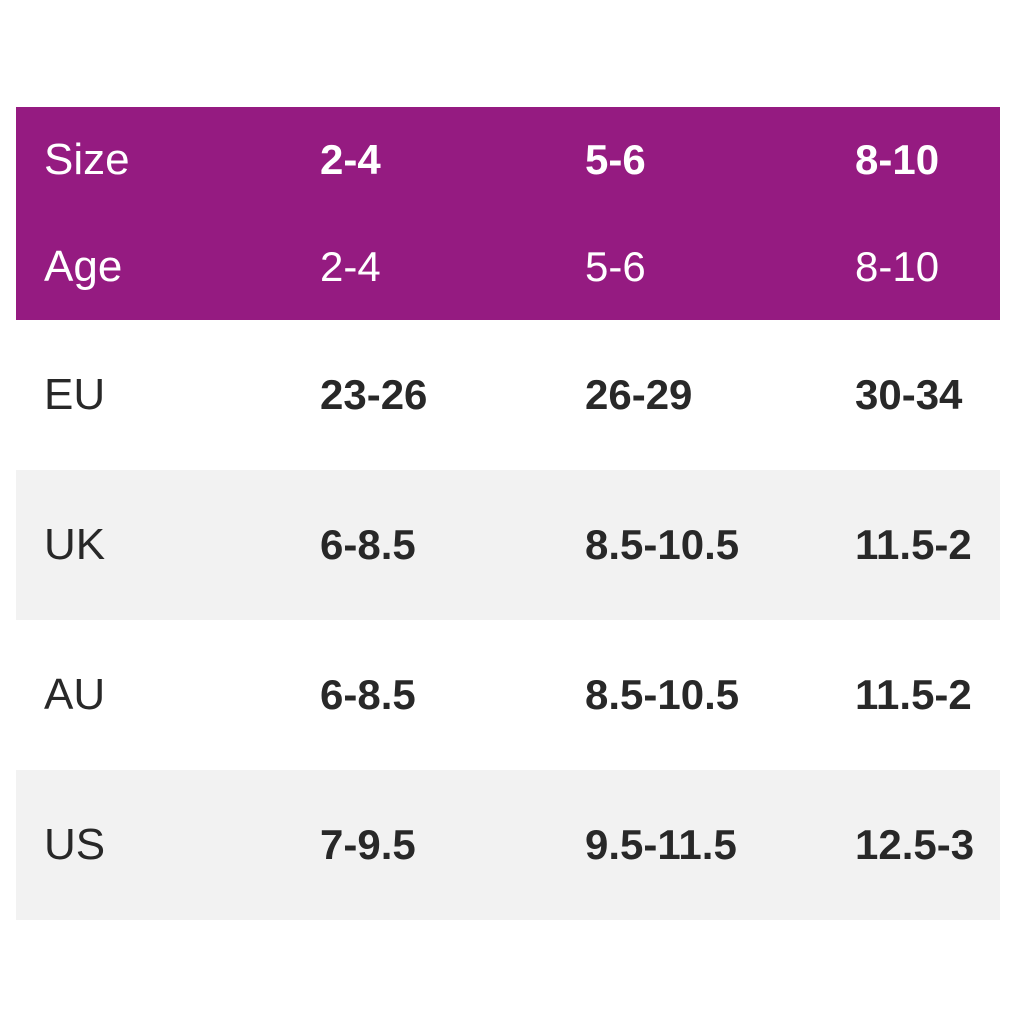 The width and height of the screenshot is (1024, 1024). What do you see at coordinates (909, 394) in the screenshot?
I see `cell-value: 30-34` at bounding box center [909, 394].